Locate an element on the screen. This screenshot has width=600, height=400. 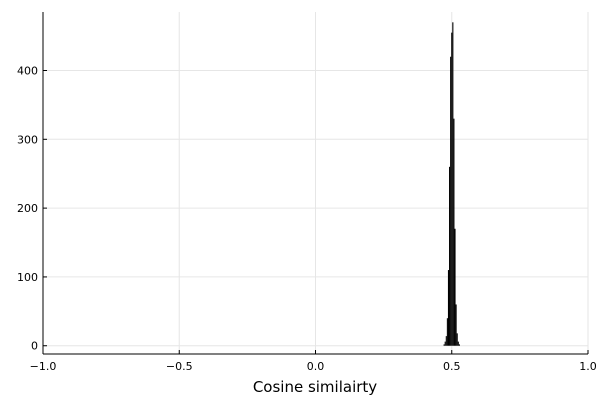
y-ticks: 0 100 200 300 400 is located at coordinates (32, 208).